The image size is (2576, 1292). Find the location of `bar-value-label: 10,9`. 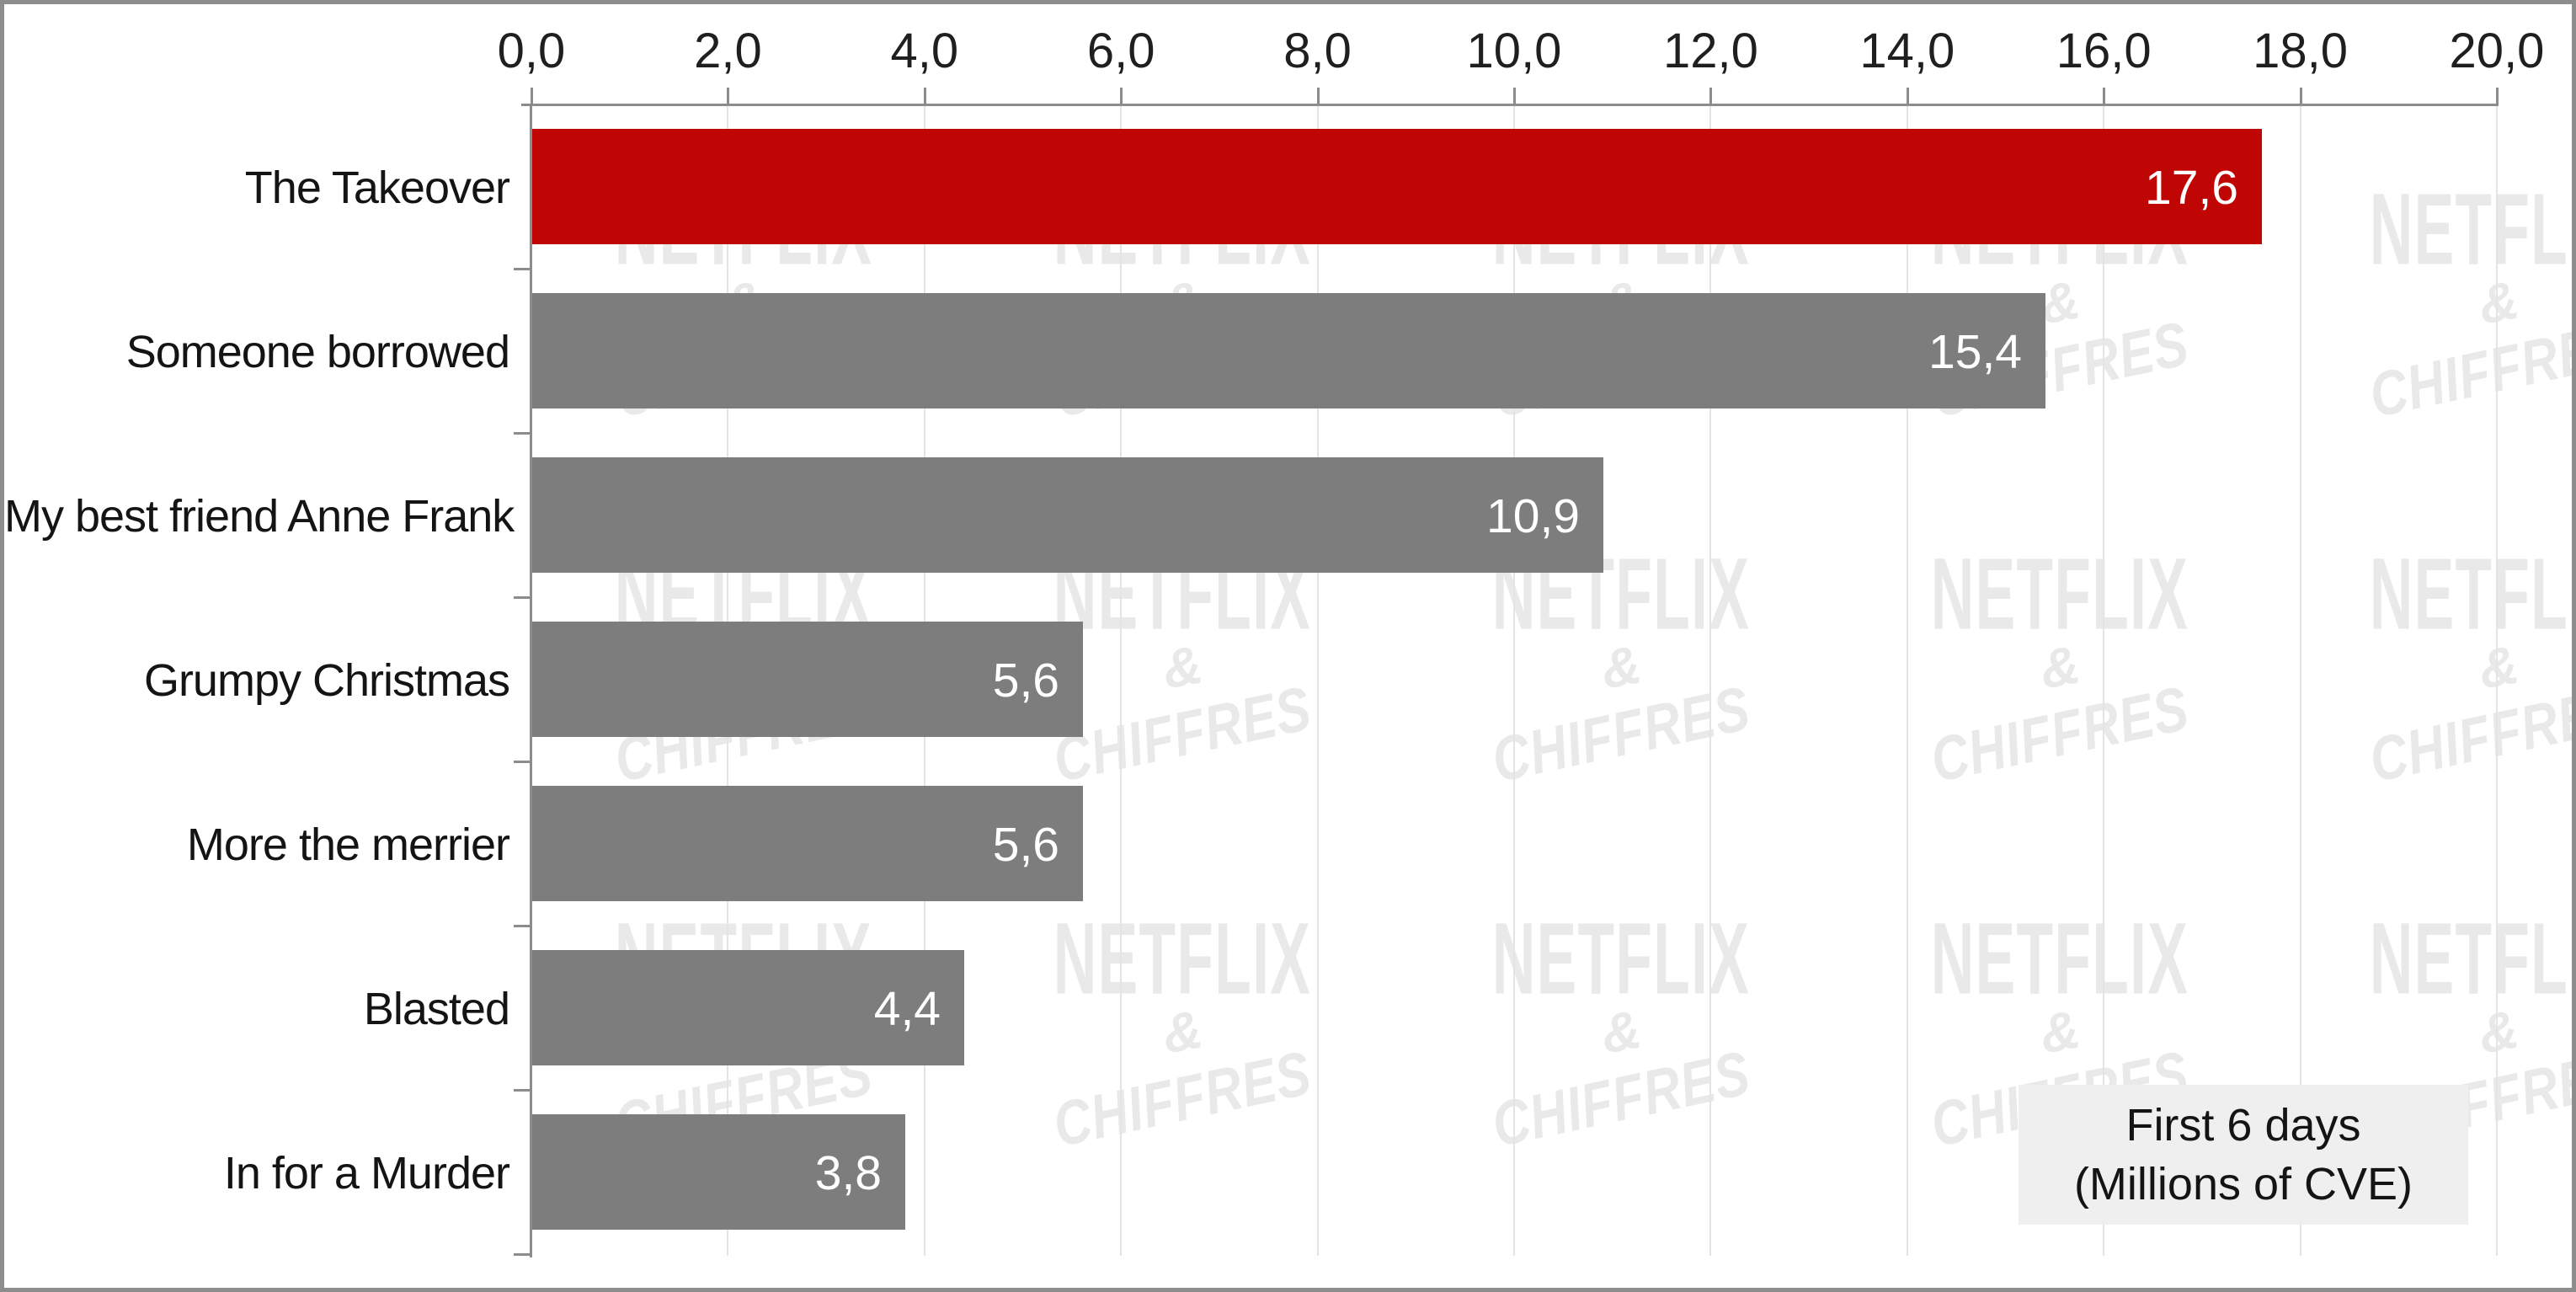

bar-value-label: 10,9 is located at coordinates (1533, 516).